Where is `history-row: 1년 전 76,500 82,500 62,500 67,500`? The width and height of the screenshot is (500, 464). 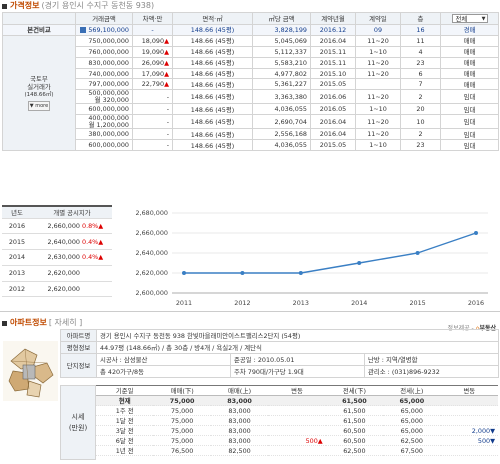 history-row: 1년 전 76,500 82,500 62,500 67,500 is located at coordinates (297, 450).